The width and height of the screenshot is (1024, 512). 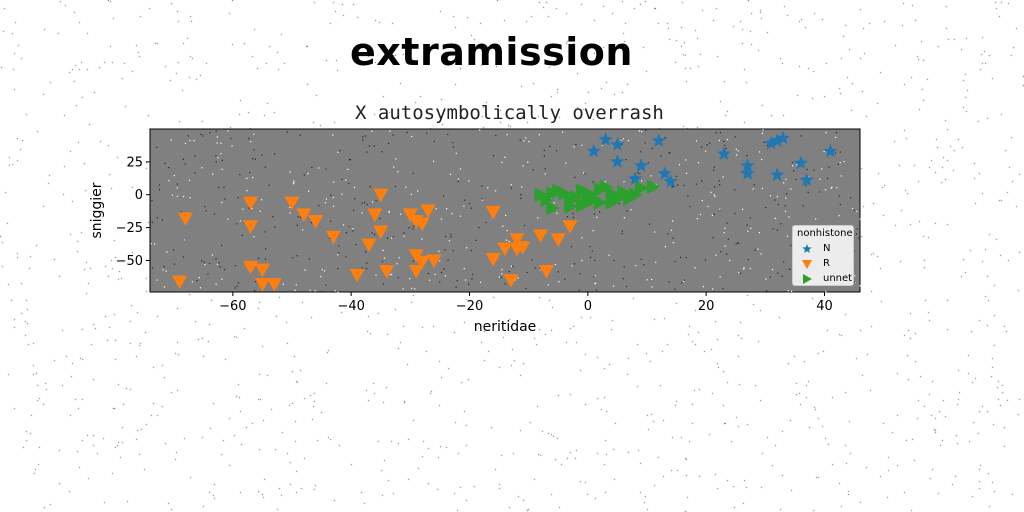 What do you see at coordinates (597, 197) in the screenshot?
I see `series-unnet` at bounding box center [597, 197].